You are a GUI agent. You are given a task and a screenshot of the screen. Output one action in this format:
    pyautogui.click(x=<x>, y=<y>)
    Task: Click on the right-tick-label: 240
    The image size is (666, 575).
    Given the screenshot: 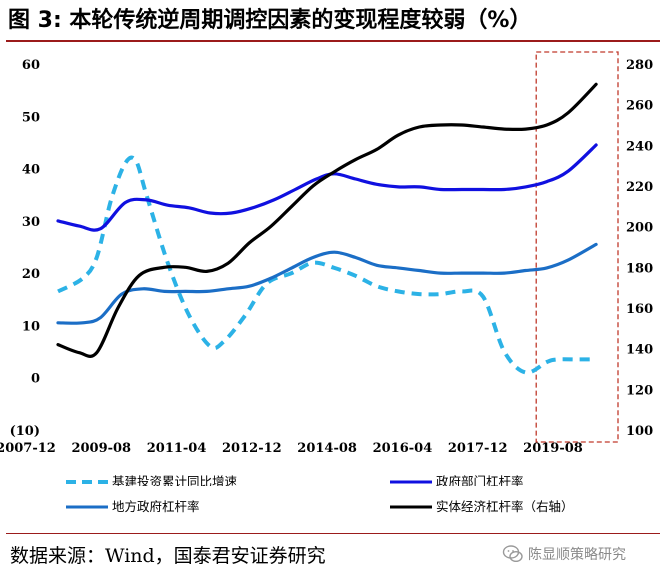 What is the action you would take?
    pyautogui.click(x=639, y=146)
    